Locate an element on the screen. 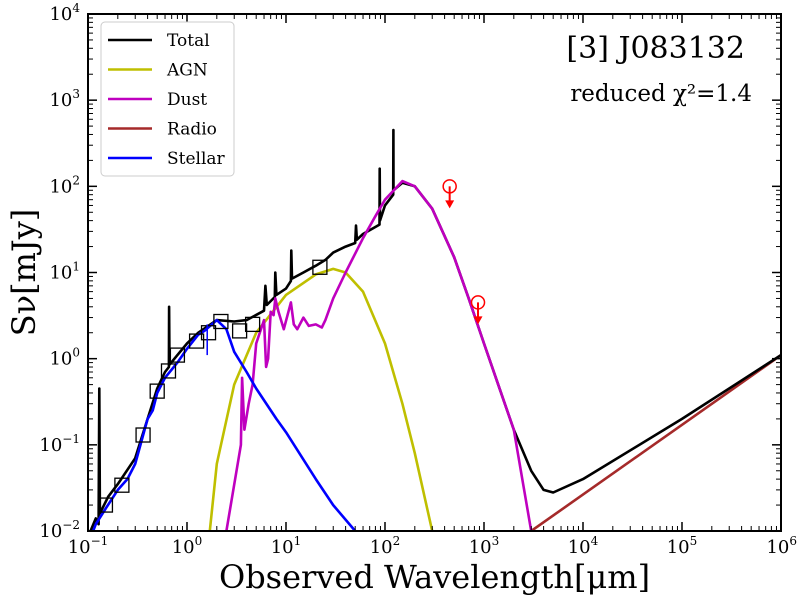 Image resolution: width=800 pixels, height=600 pixels. y-tick-label: 10⁰ is located at coordinates (64, 358).